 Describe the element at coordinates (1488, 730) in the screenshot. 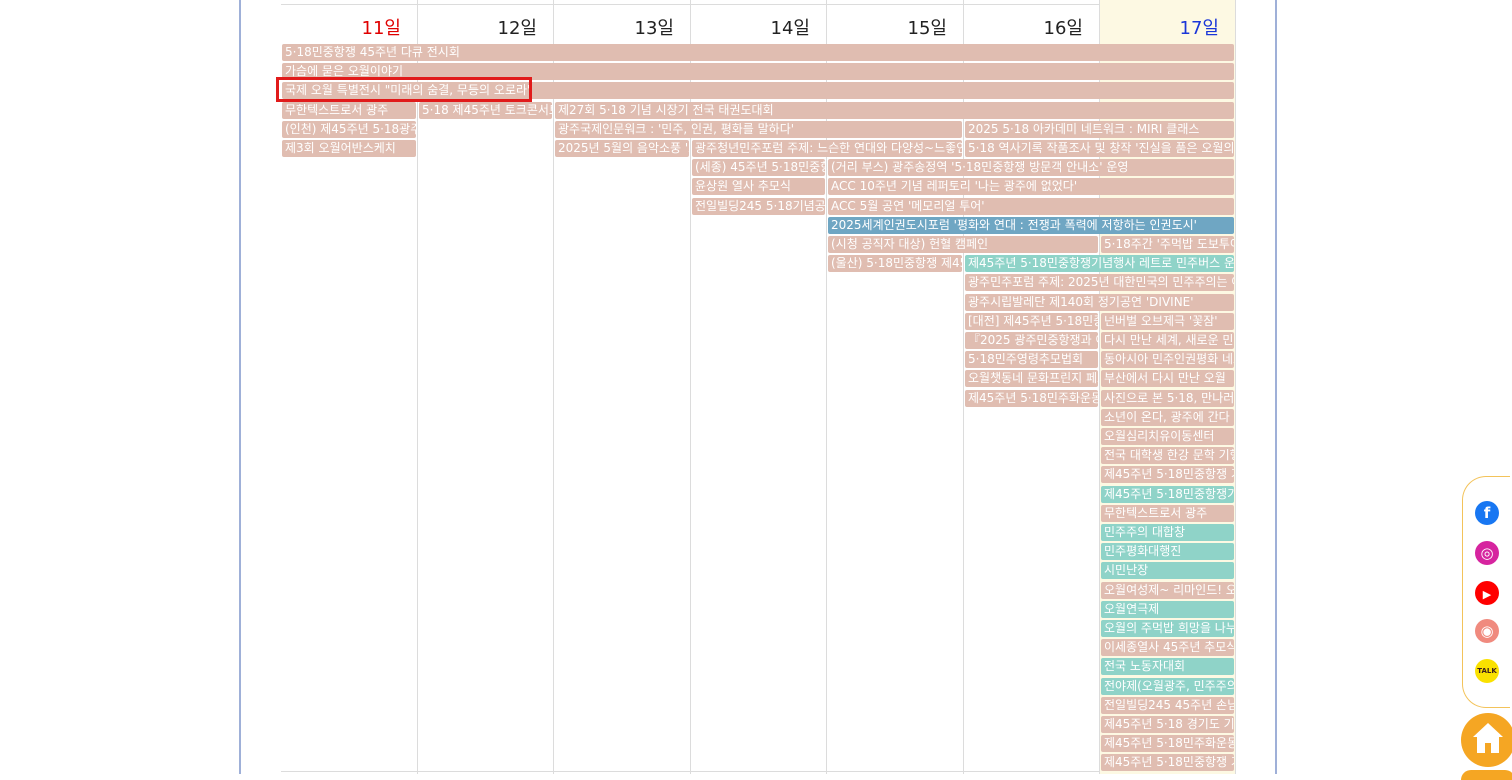

I see `home-icon` at that location.